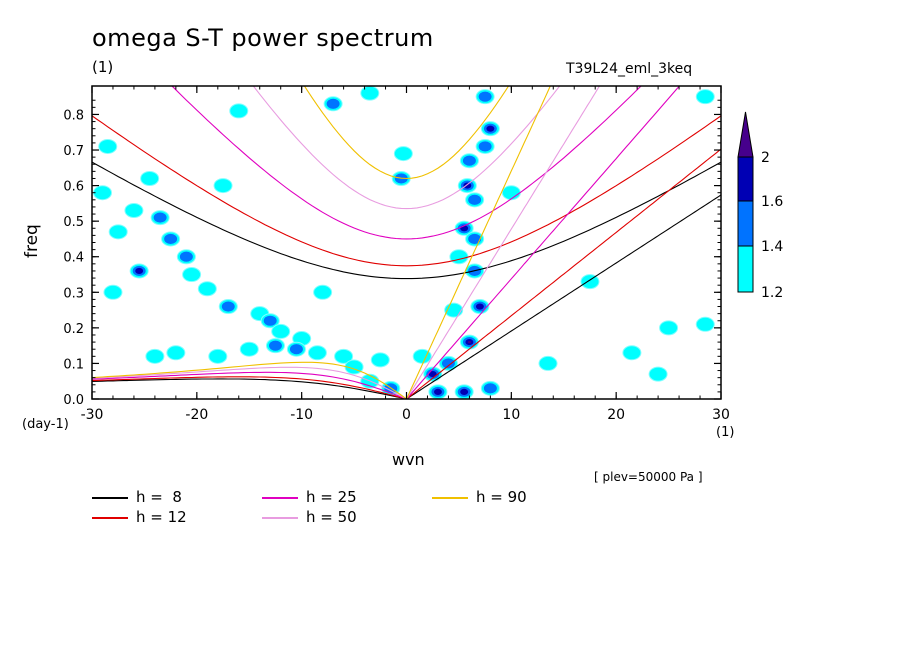  Describe the element at coordinates (511, 415) in the screenshot. I see `x-tick-label: 10` at that location.